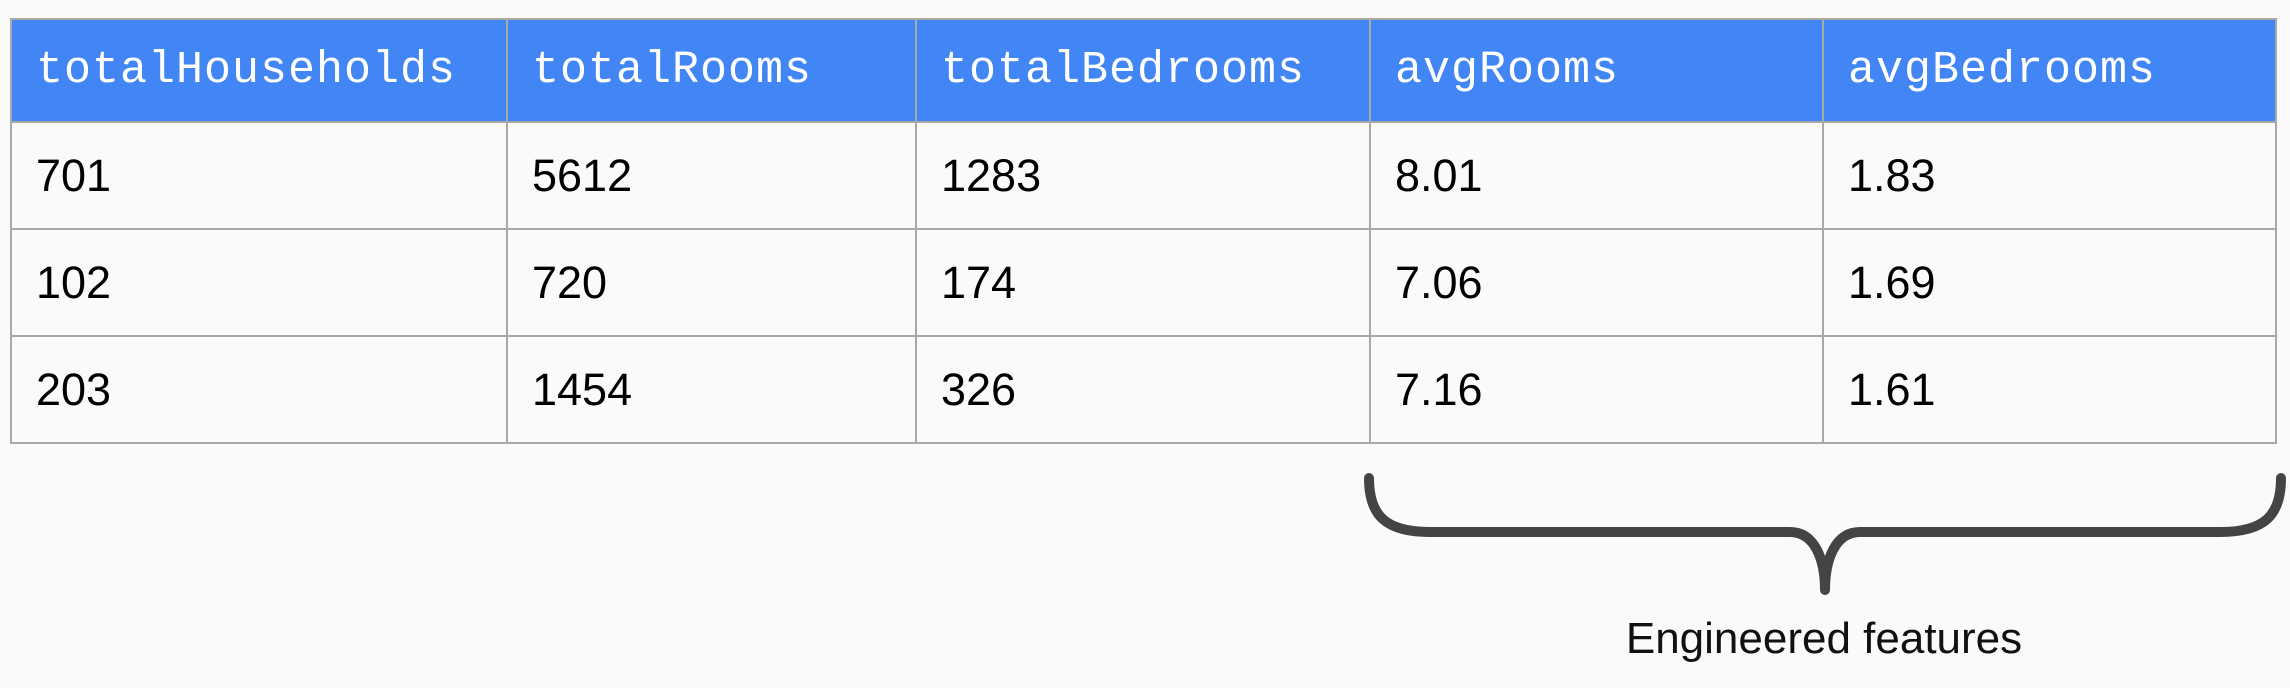 The height and width of the screenshot is (688, 2290). What do you see at coordinates (1596, 70) in the screenshot?
I see `column-header-avg-rooms: avgRooms` at bounding box center [1596, 70].